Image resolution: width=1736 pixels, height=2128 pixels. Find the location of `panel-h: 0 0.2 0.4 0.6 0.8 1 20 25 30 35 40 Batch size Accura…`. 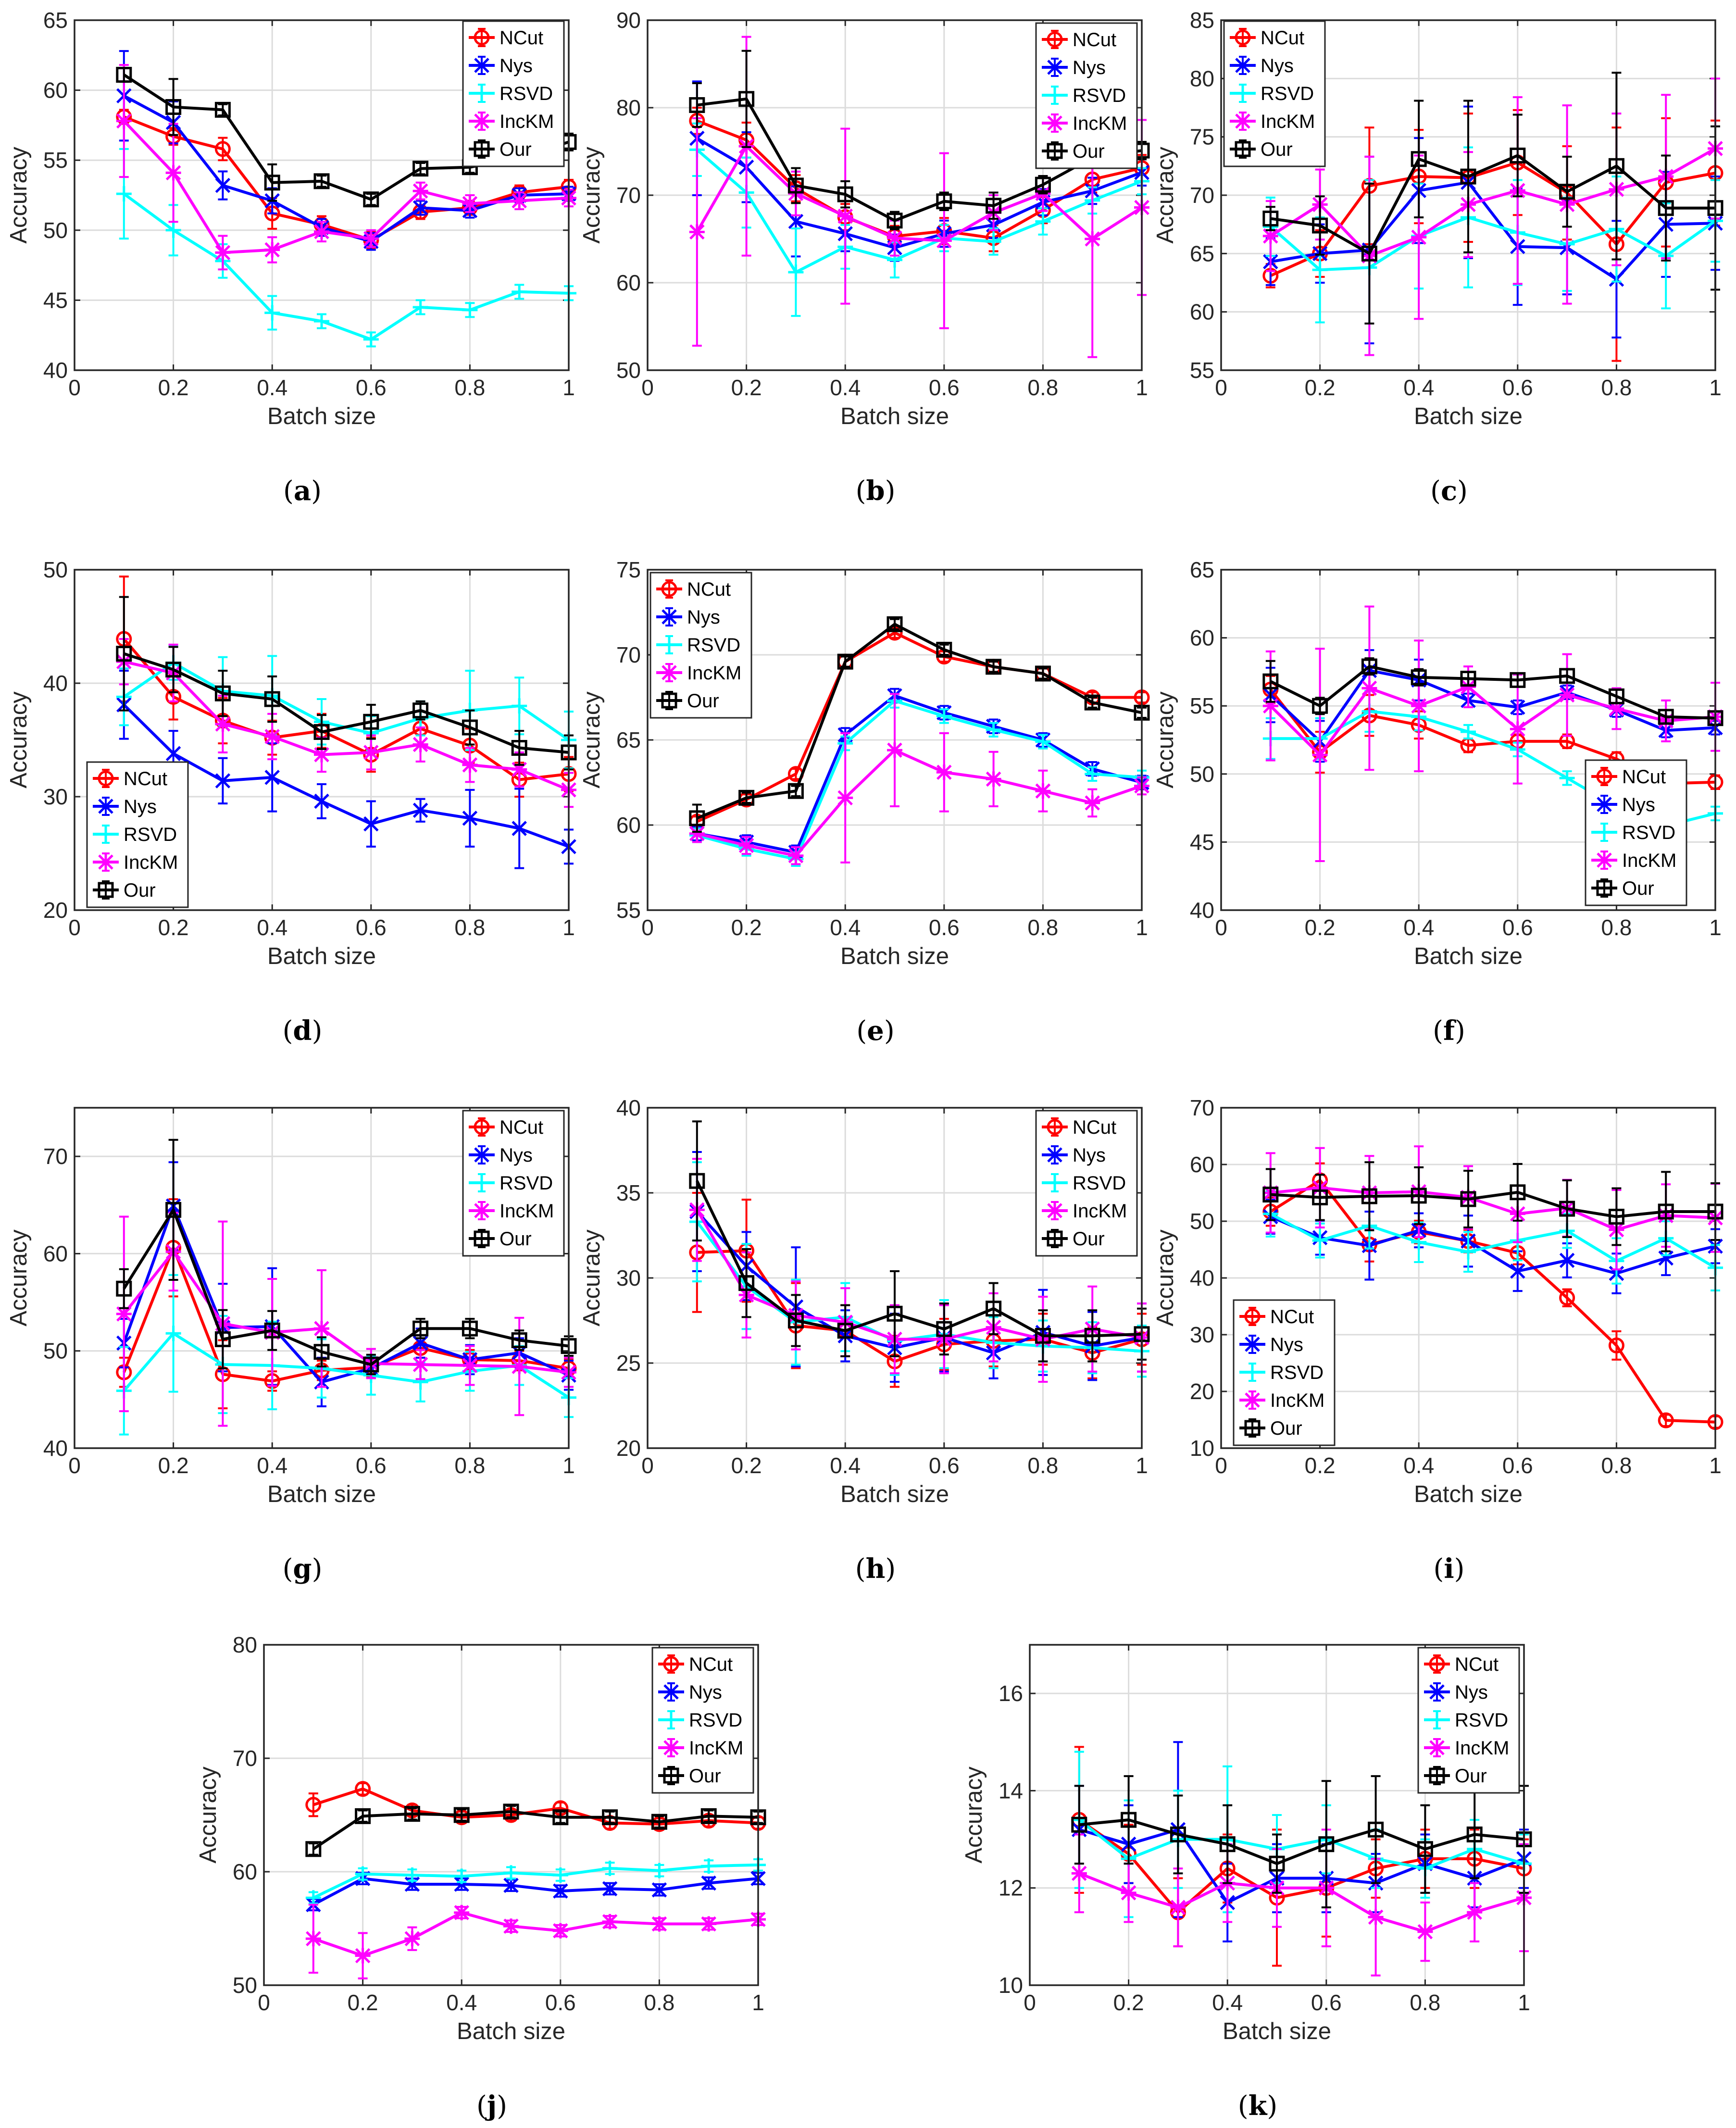

panel-h: 0 0.2 0.4 0.6 0.8 1 20 25 30 35 40 Batch size Accura… is located at coordinates (864, 1340).